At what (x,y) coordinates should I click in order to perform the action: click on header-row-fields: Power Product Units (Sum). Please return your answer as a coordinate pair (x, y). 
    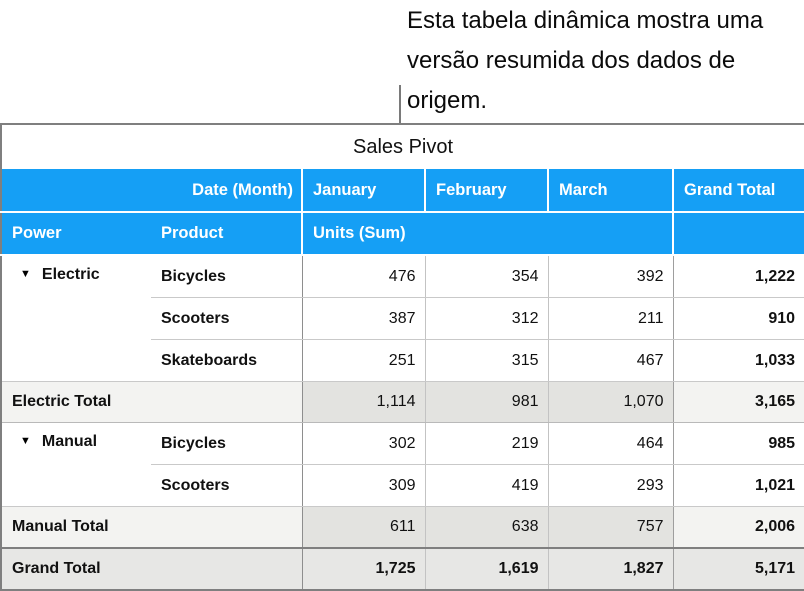
    Looking at the image, I should click on (402, 234).